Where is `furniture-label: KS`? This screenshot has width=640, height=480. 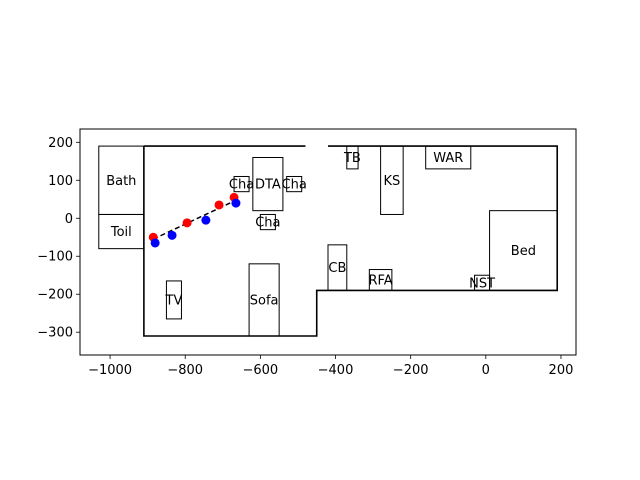
furniture-label: KS is located at coordinates (391, 181).